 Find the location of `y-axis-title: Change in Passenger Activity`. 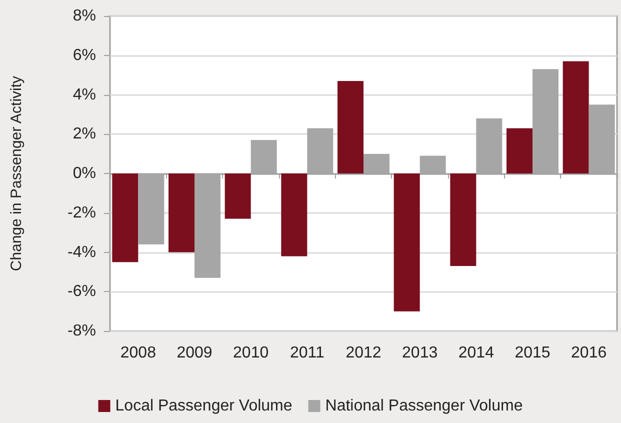

y-axis-title: Change in Passenger Activity is located at coordinates (16, 173).